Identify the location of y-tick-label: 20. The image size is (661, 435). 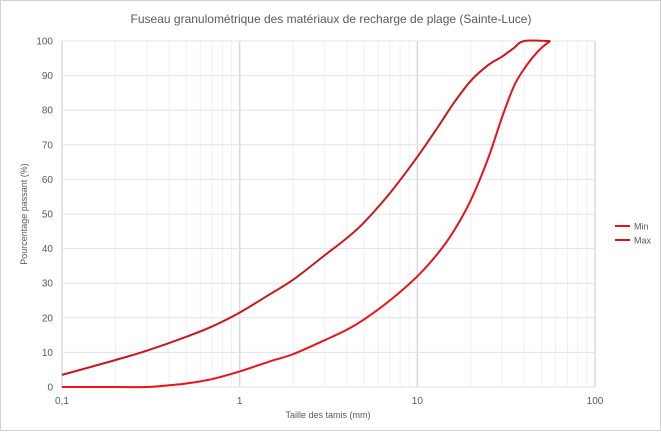
(48, 318).